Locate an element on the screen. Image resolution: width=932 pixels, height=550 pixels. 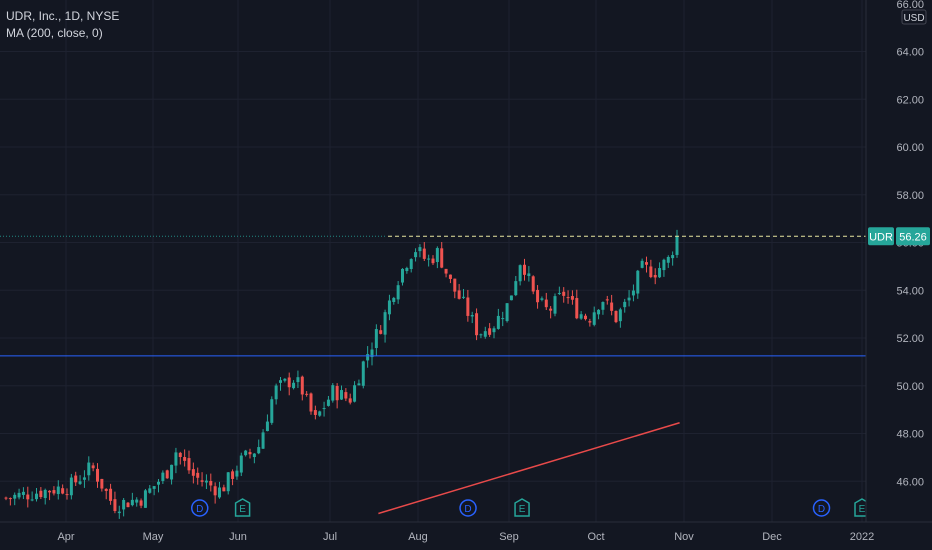
time-axis: Apr May Jun Jul Aug Sep Oct Nov Dec 2022 is located at coordinates (466, 535).